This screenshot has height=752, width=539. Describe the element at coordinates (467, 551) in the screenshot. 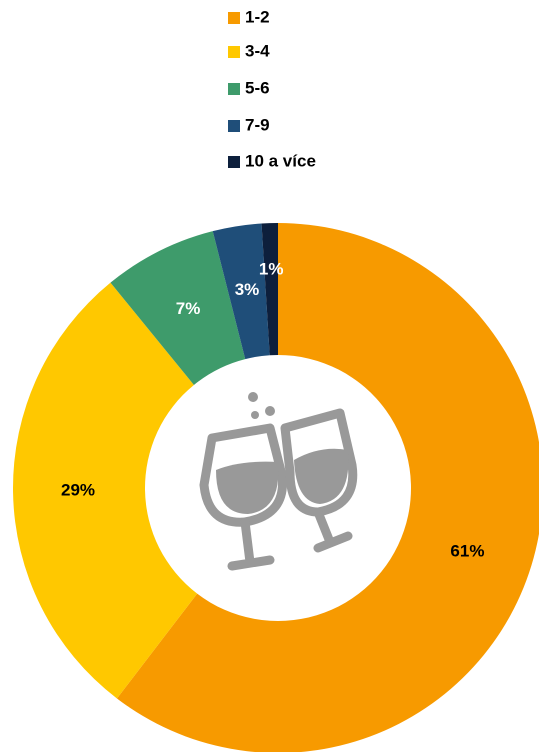

I see `data-label: 61%` at that location.